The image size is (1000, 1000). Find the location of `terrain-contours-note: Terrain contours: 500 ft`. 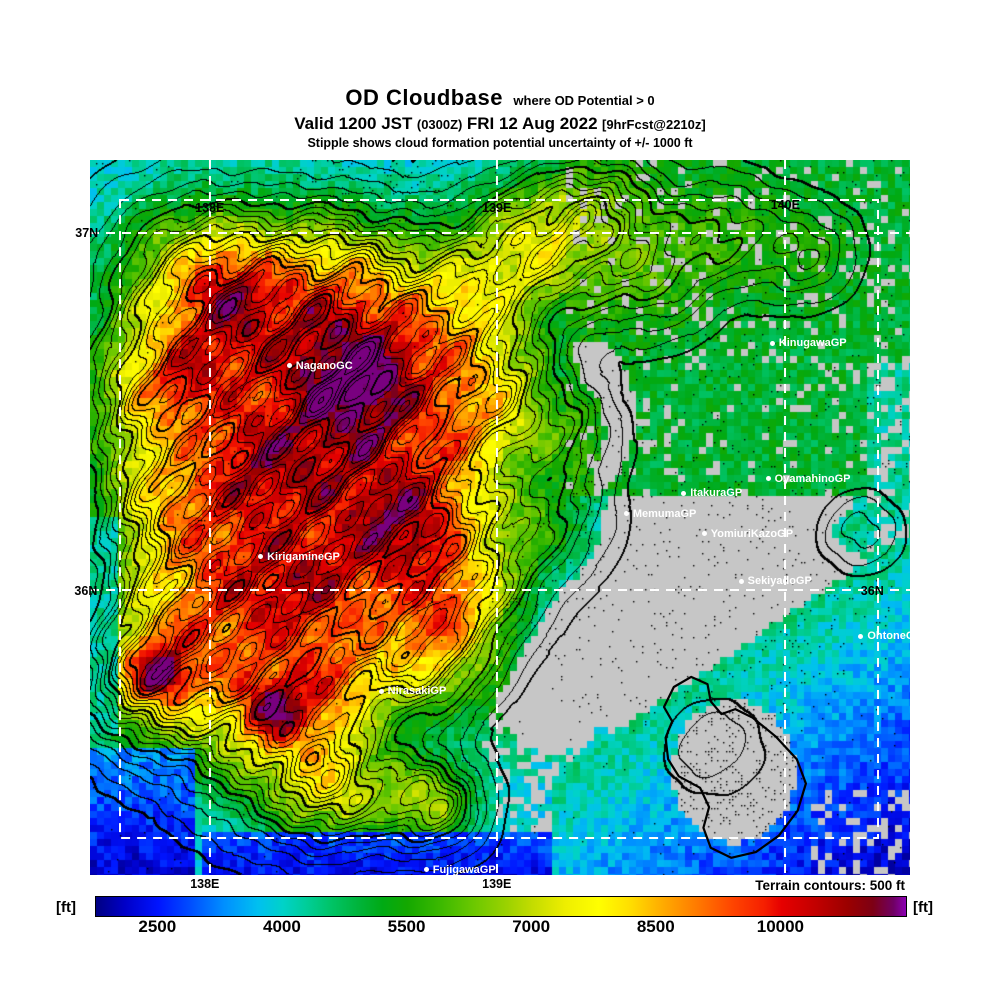

terrain-contours-note: Terrain contours: 500 ft is located at coordinates (830, 885).